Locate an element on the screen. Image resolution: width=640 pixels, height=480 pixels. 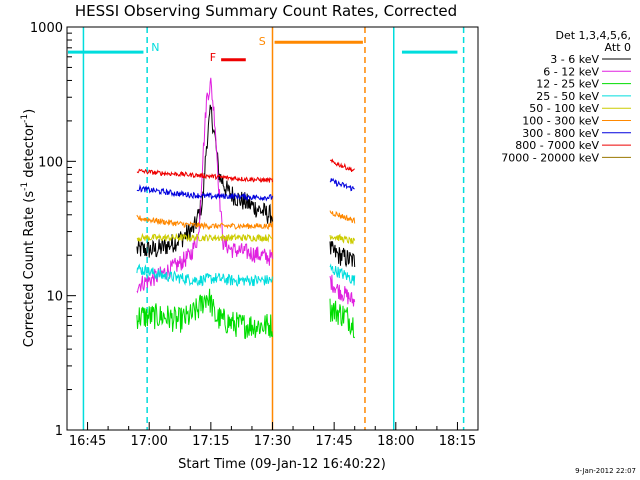
x-tick-label-0: 16:45 is located at coordinates (87, 441).